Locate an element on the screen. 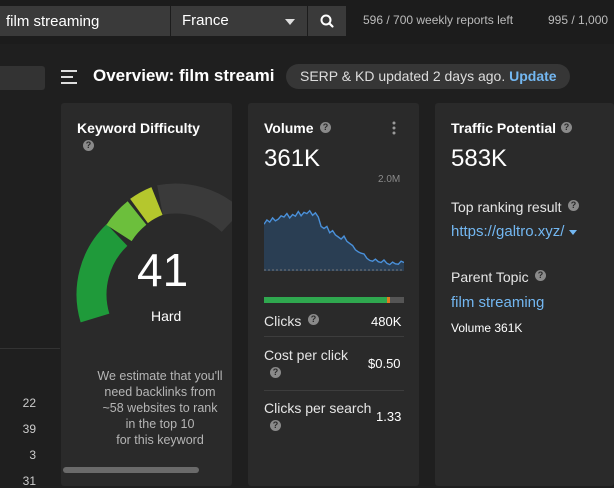 Image resolution: width=614 pixels, height=488 pixels. traffic-value: 583K is located at coordinates (479, 158).